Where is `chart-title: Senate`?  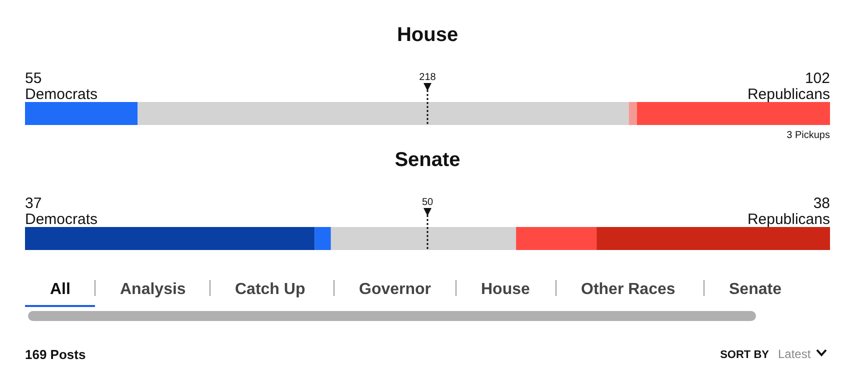 chart-title: Senate is located at coordinates (427, 160).